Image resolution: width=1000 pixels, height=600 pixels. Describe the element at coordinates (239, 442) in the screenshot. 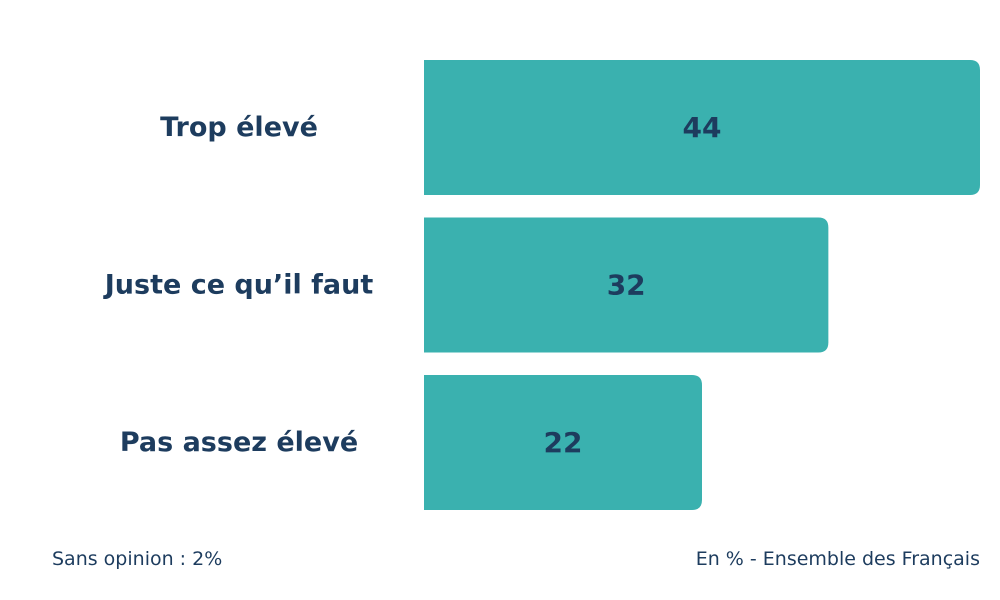

I see `category-label-pas-assez-eleve: Pas assez élevé` at that location.